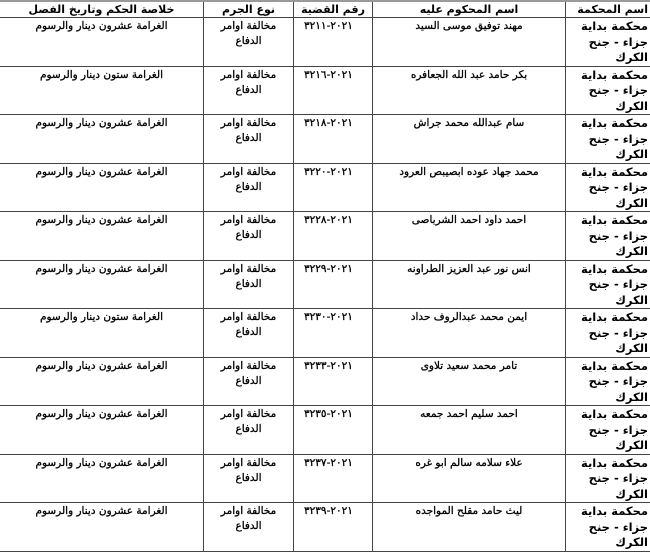  I want to click on header-verdict: خلاصة الحكم وتاريخ الفصل, so click(102, 9).